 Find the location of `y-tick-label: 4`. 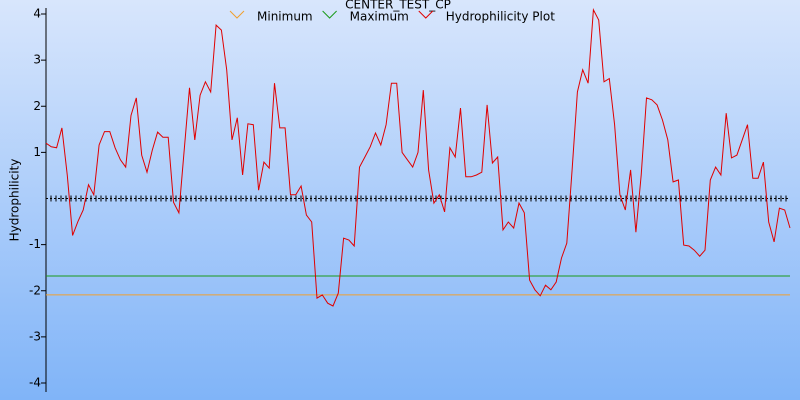

y-tick-label: 4 is located at coordinates (37, 14).